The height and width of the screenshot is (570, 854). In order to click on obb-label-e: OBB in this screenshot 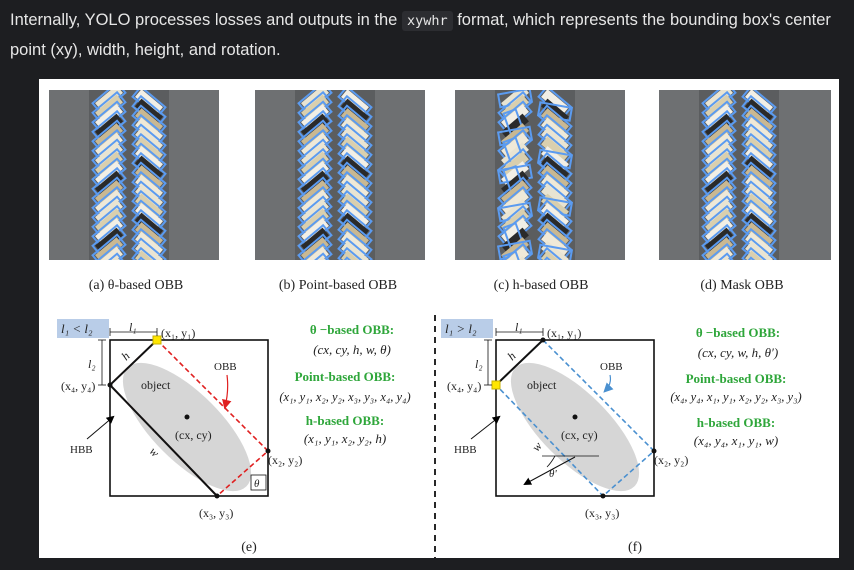, I will do `click(225, 367)`.